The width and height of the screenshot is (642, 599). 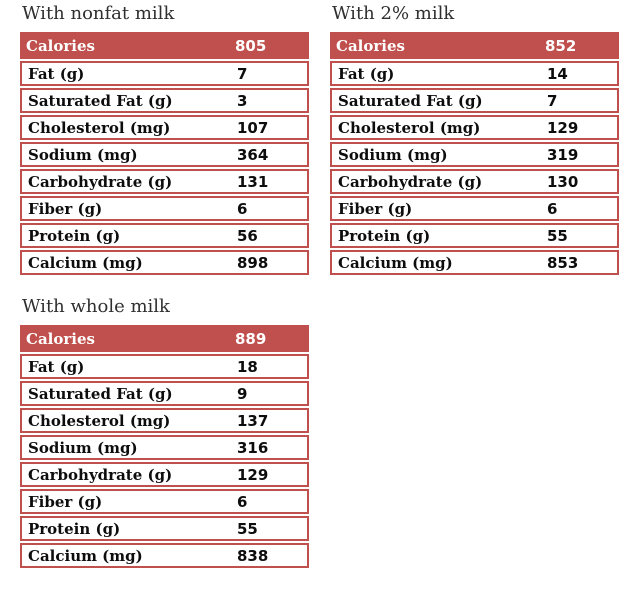 I want to click on table-row: Sodium (mg) 364, so click(x=164, y=154).